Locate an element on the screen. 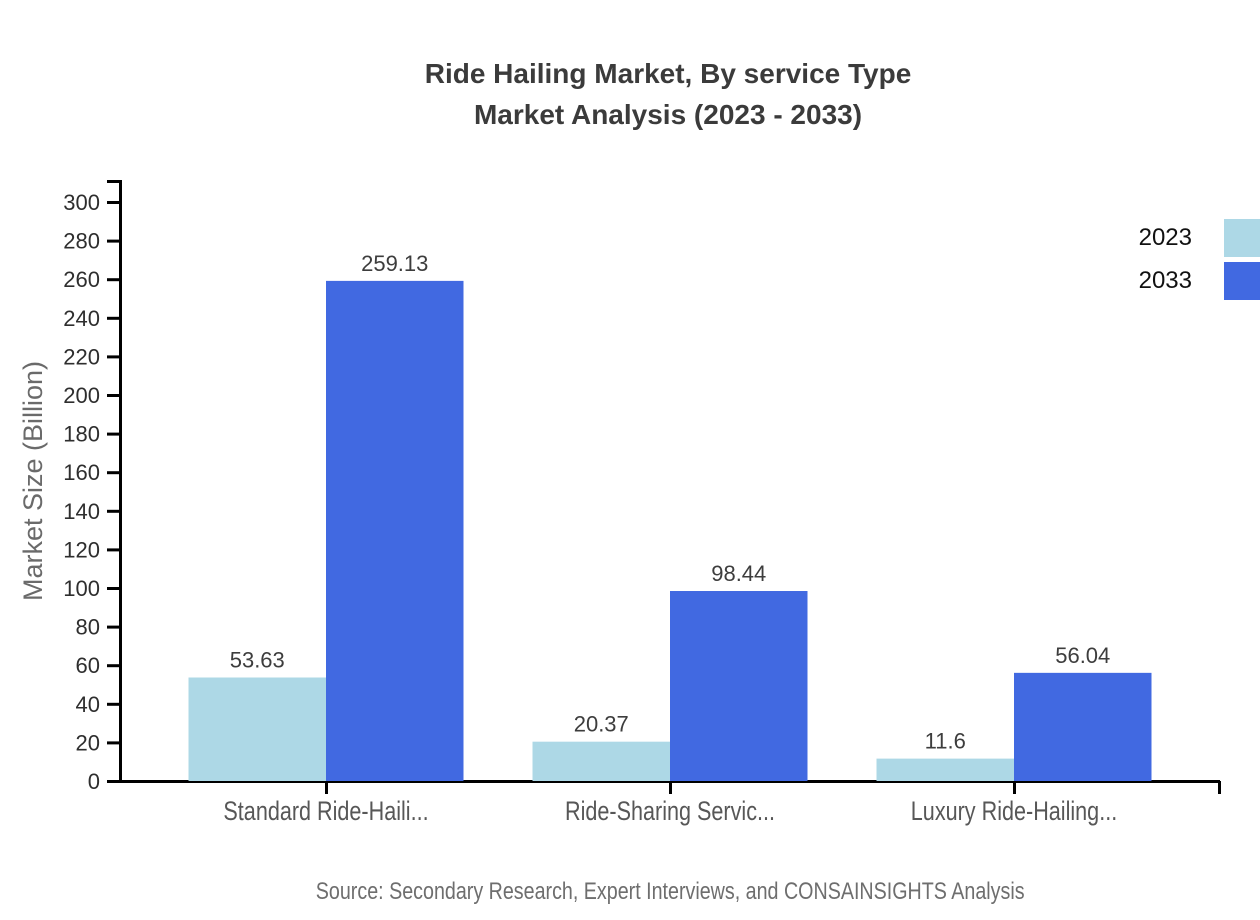 The height and width of the screenshot is (920, 1260). legend-item-2023: 2023 is located at coordinates (1199, 238).